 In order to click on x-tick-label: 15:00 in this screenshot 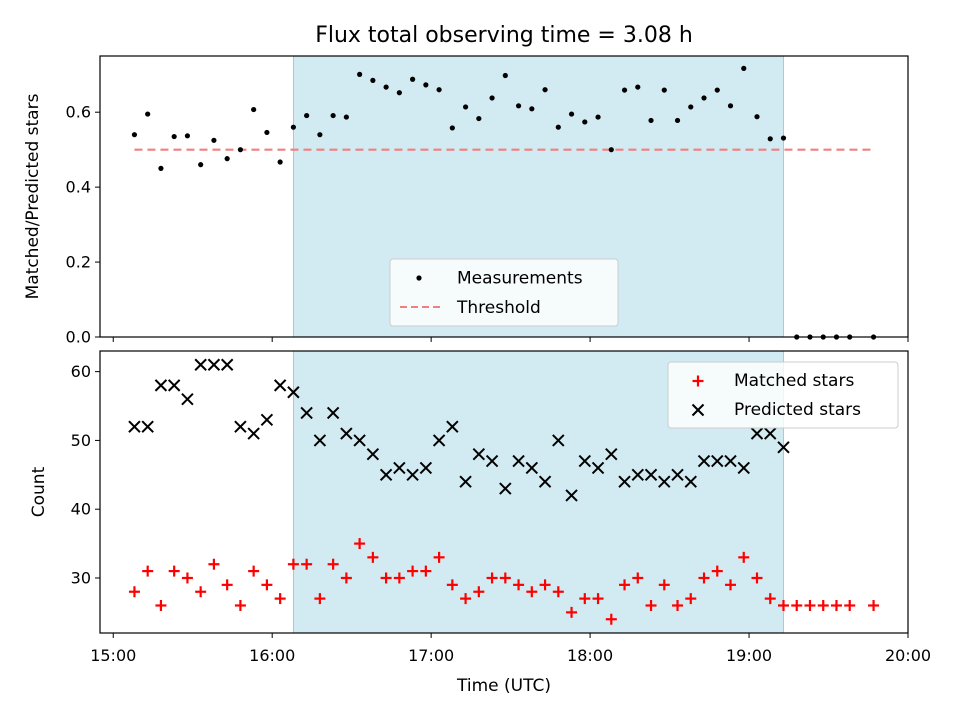, I will do `click(113, 655)`.